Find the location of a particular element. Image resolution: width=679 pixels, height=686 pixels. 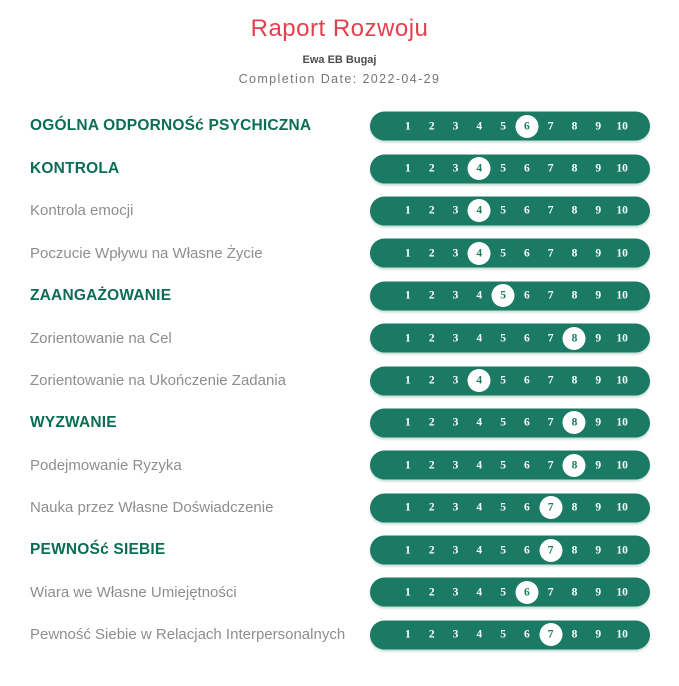

score-row-label: Podejmowanie Ryzyka is located at coordinates (106, 465).